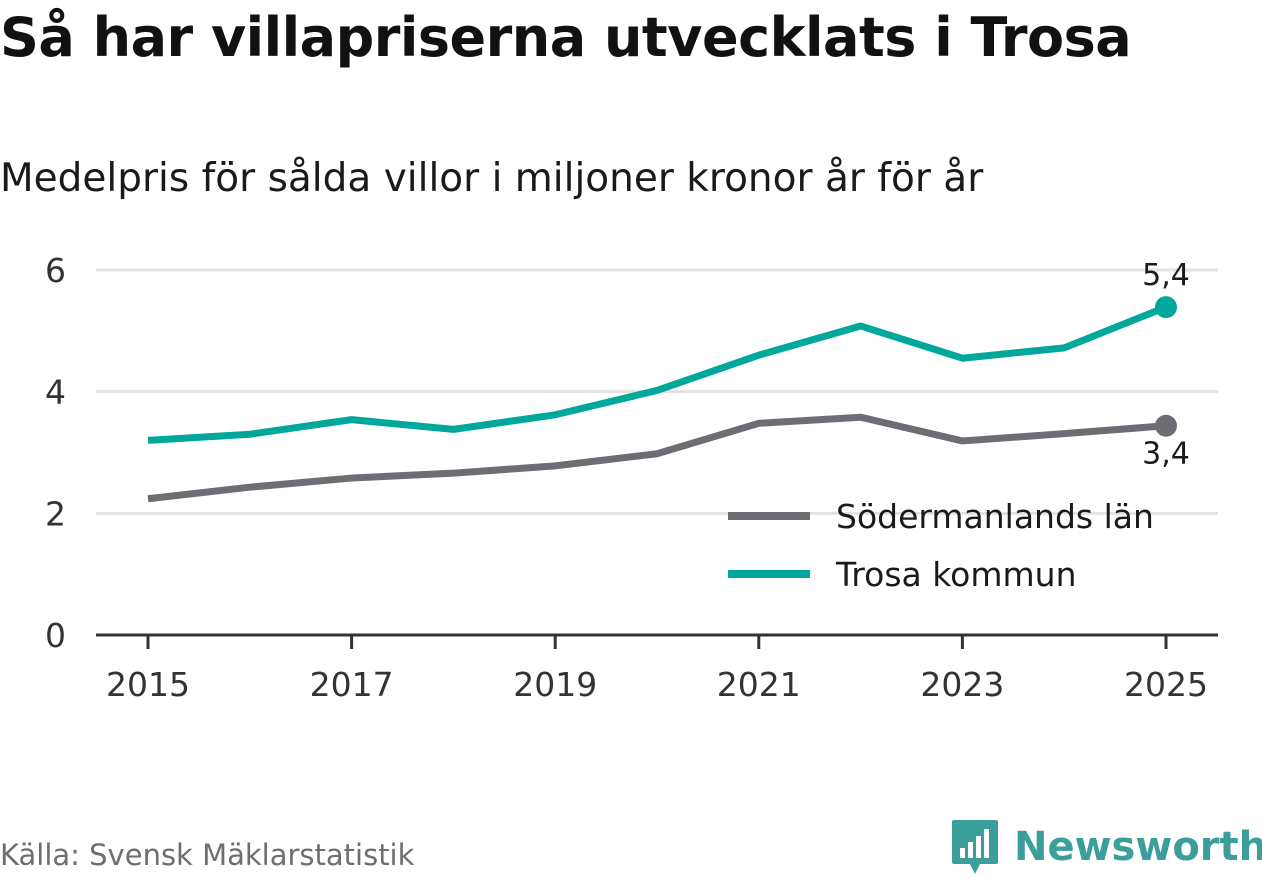  Describe the element at coordinates (55, 392) in the screenshot. I see `y-tick-label: 4` at that location.